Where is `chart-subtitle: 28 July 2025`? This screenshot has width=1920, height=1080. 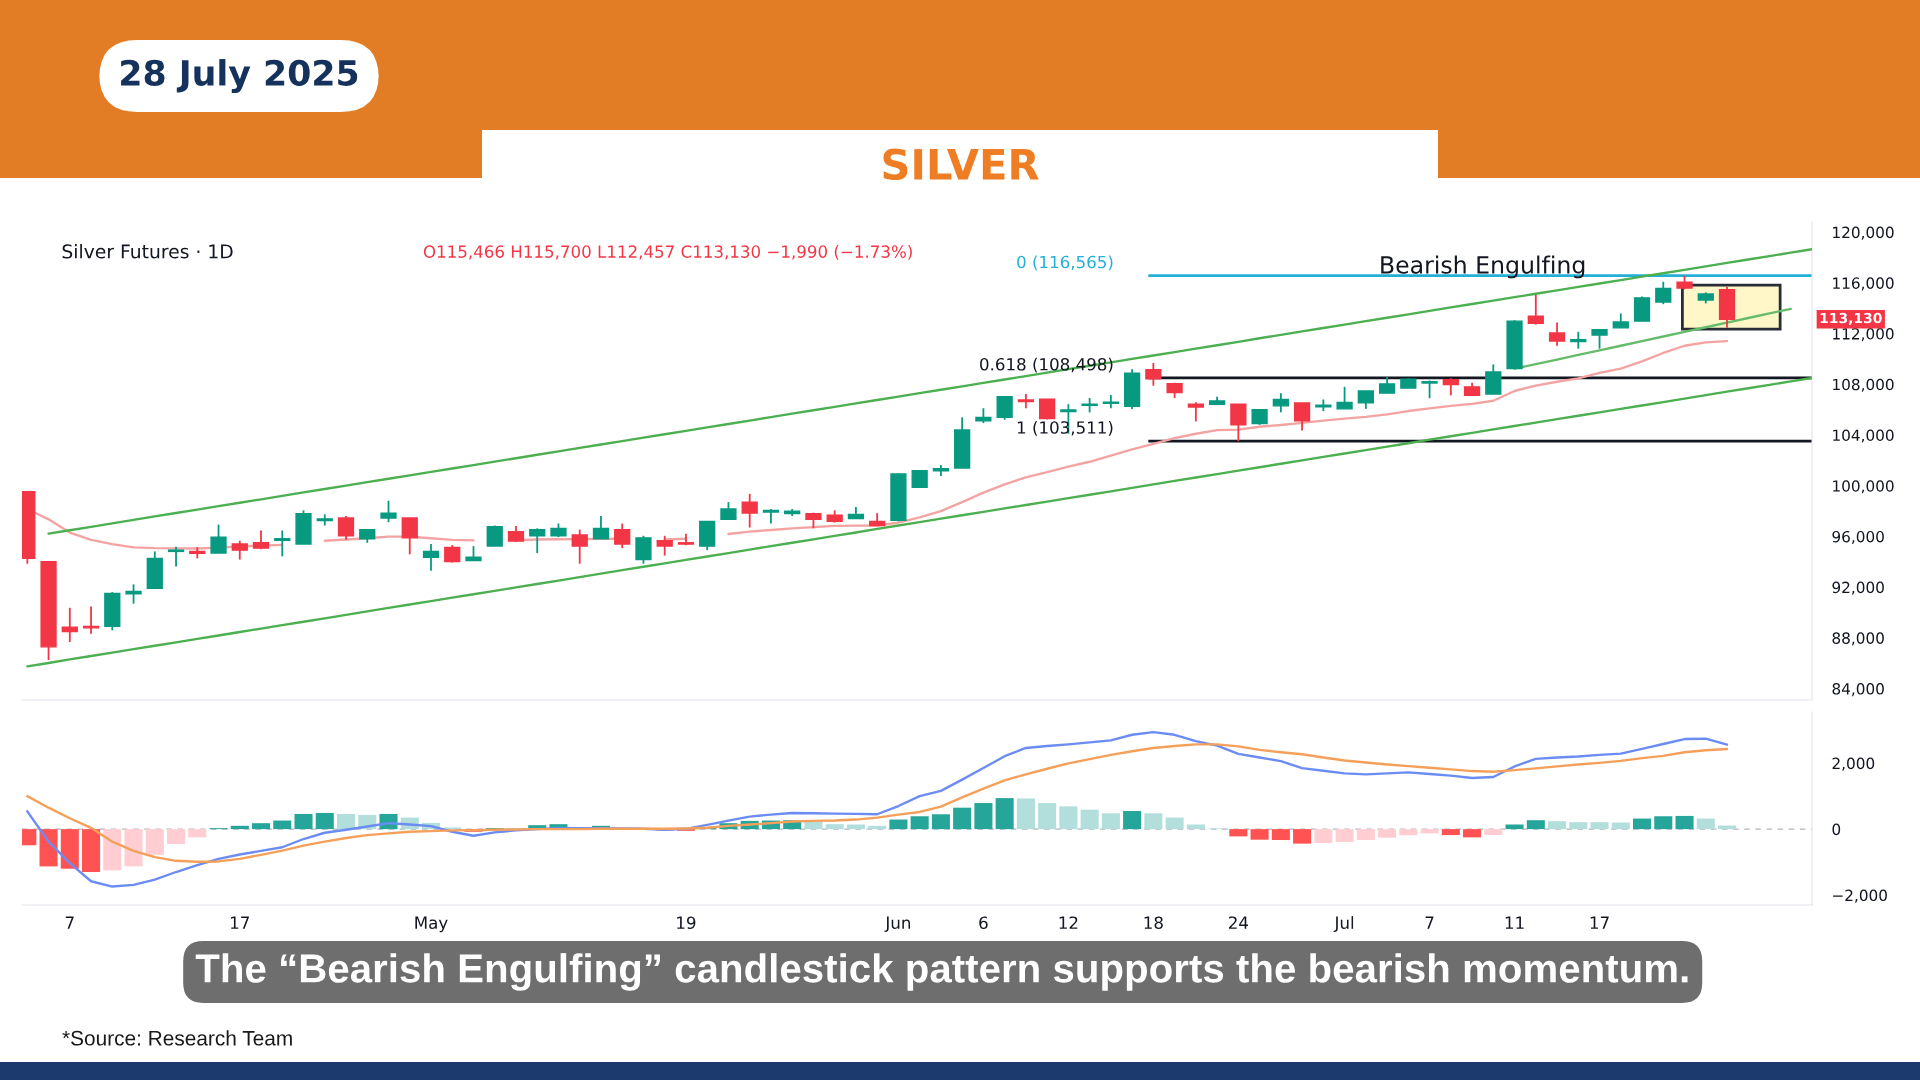
chart-subtitle: 28 July 2025 is located at coordinates (239, 76).